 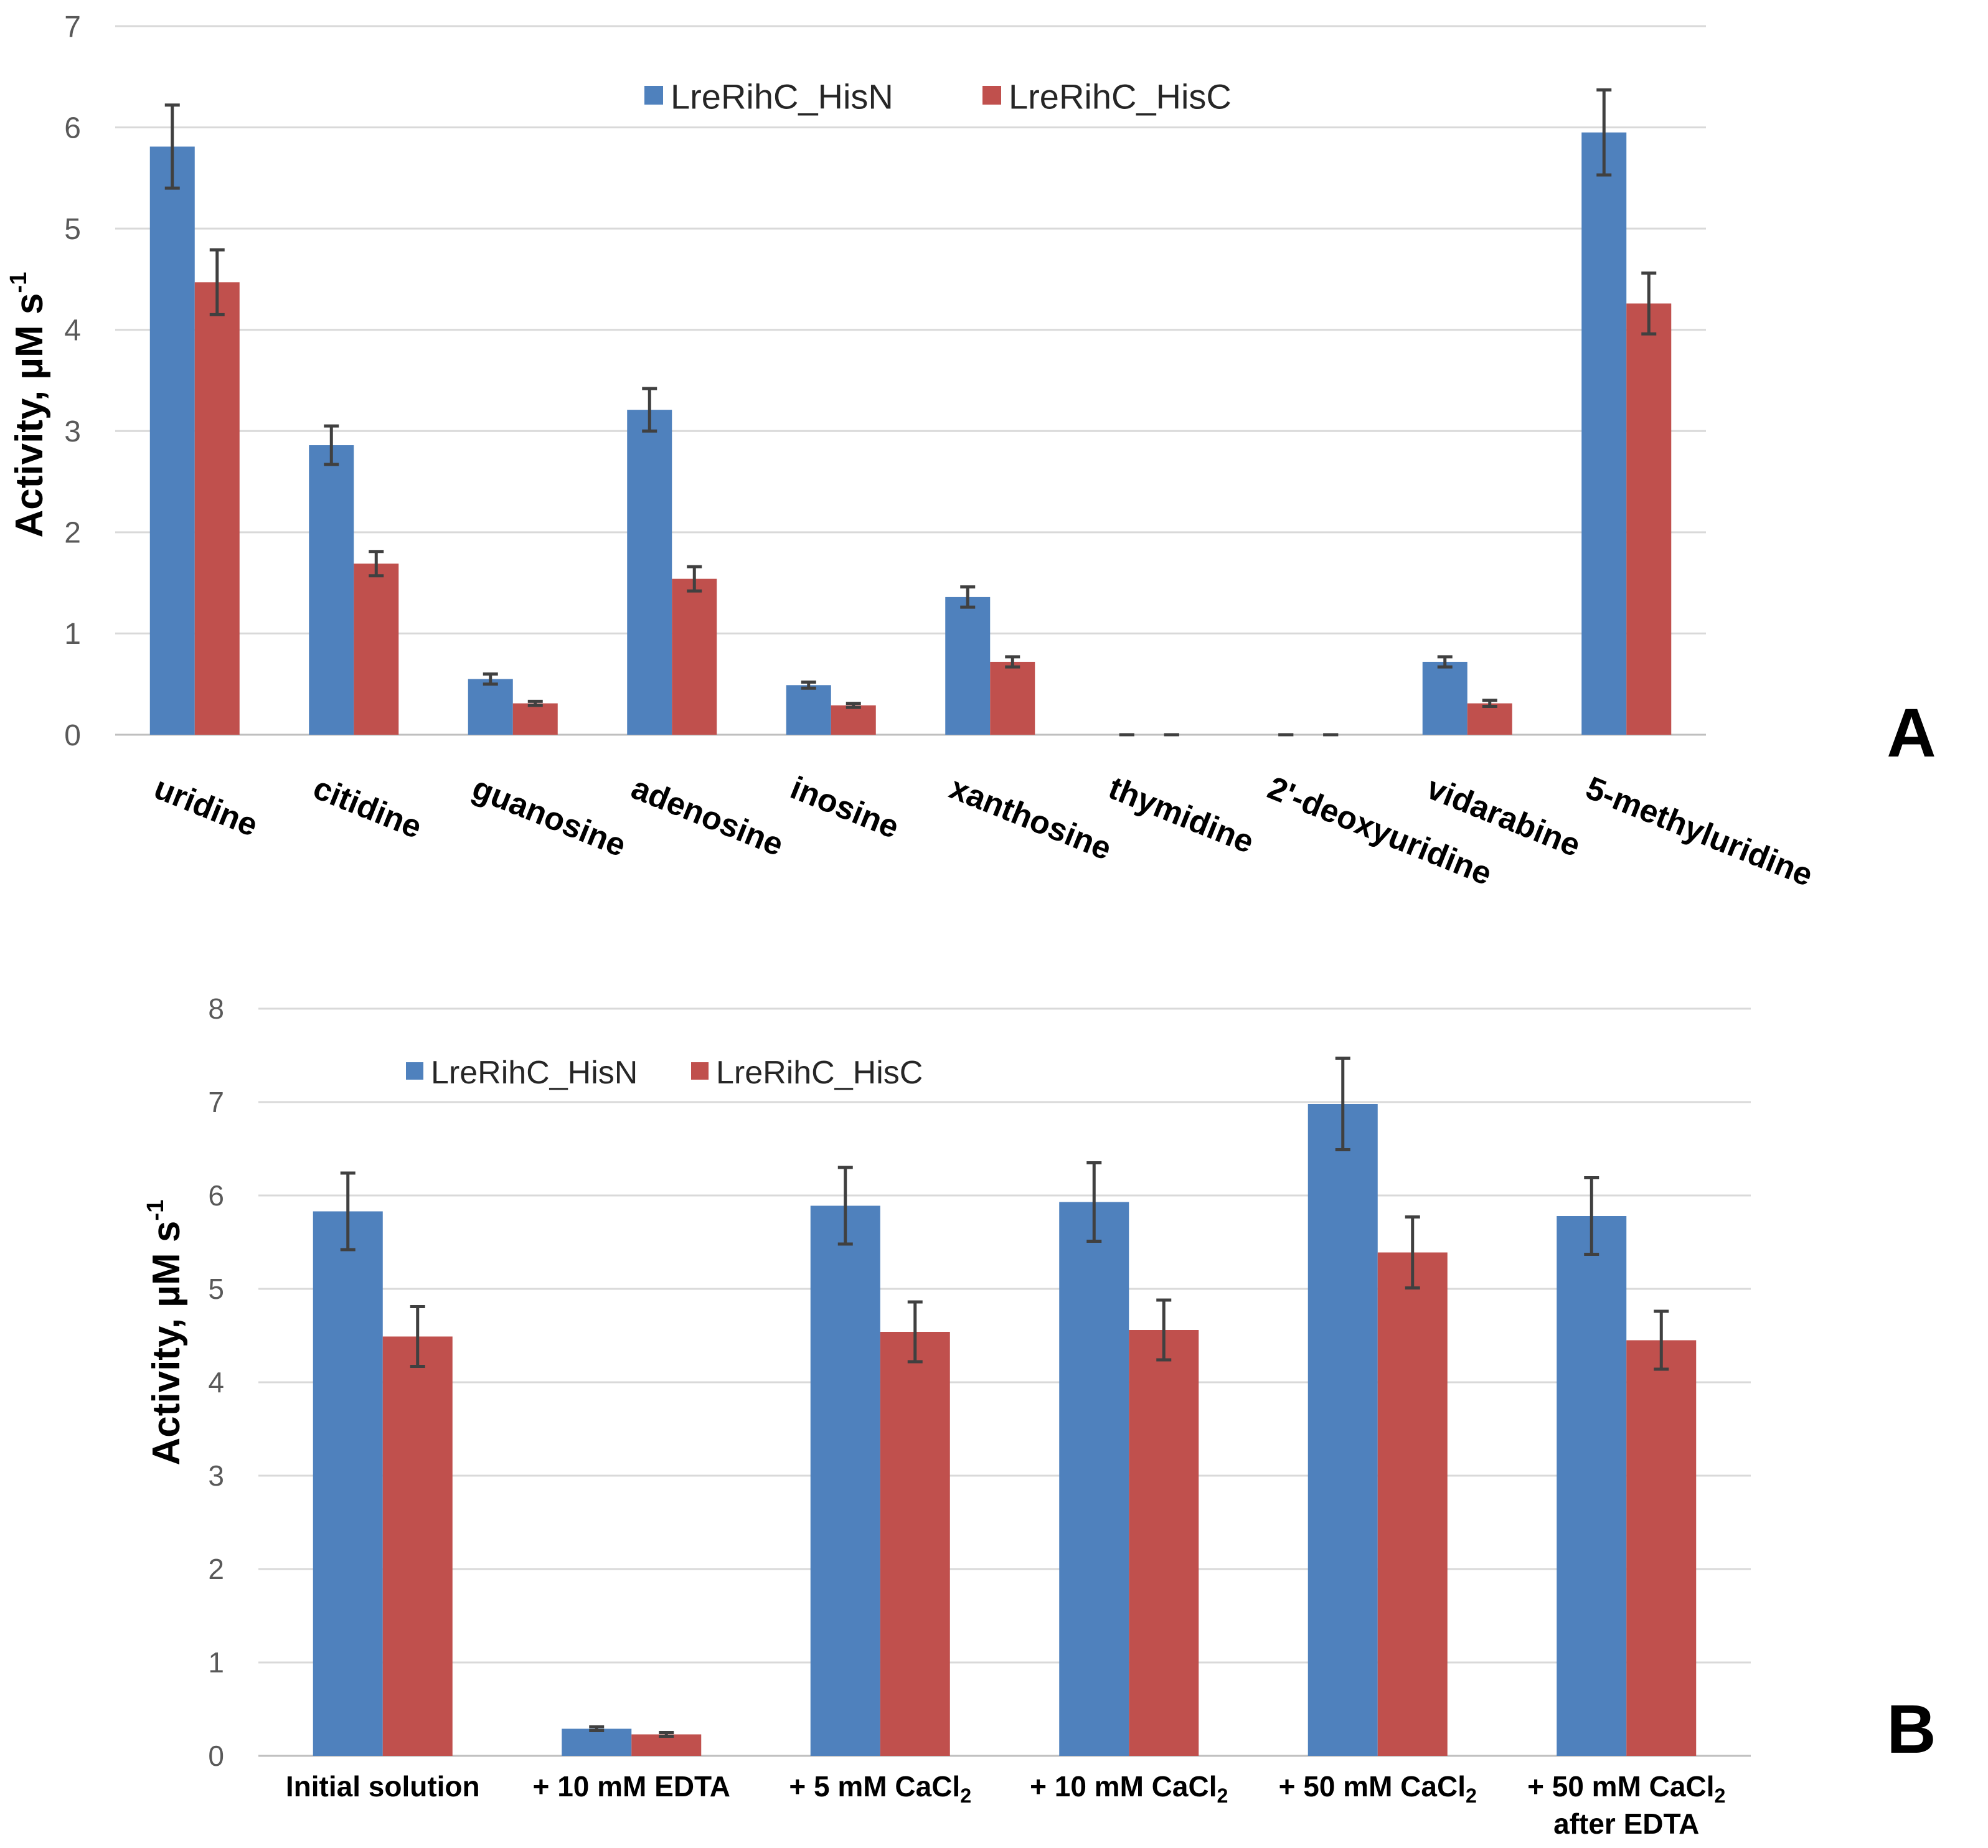 What do you see at coordinates (367, 808) in the screenshot?
I see `x-tick-label: citidine` at bounding box center [367, 808].